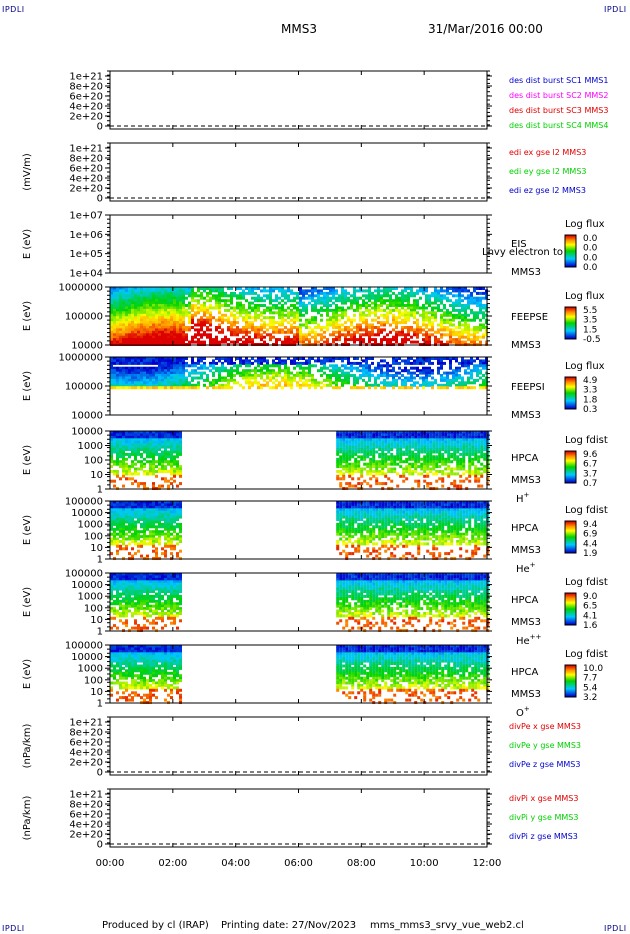 The width and height of the screenshot is (630, 934). Describe the element at coordinates (86, 97) in the screenshot. I see `ytick-label-des-dist-burst: 6e+20` at that location.